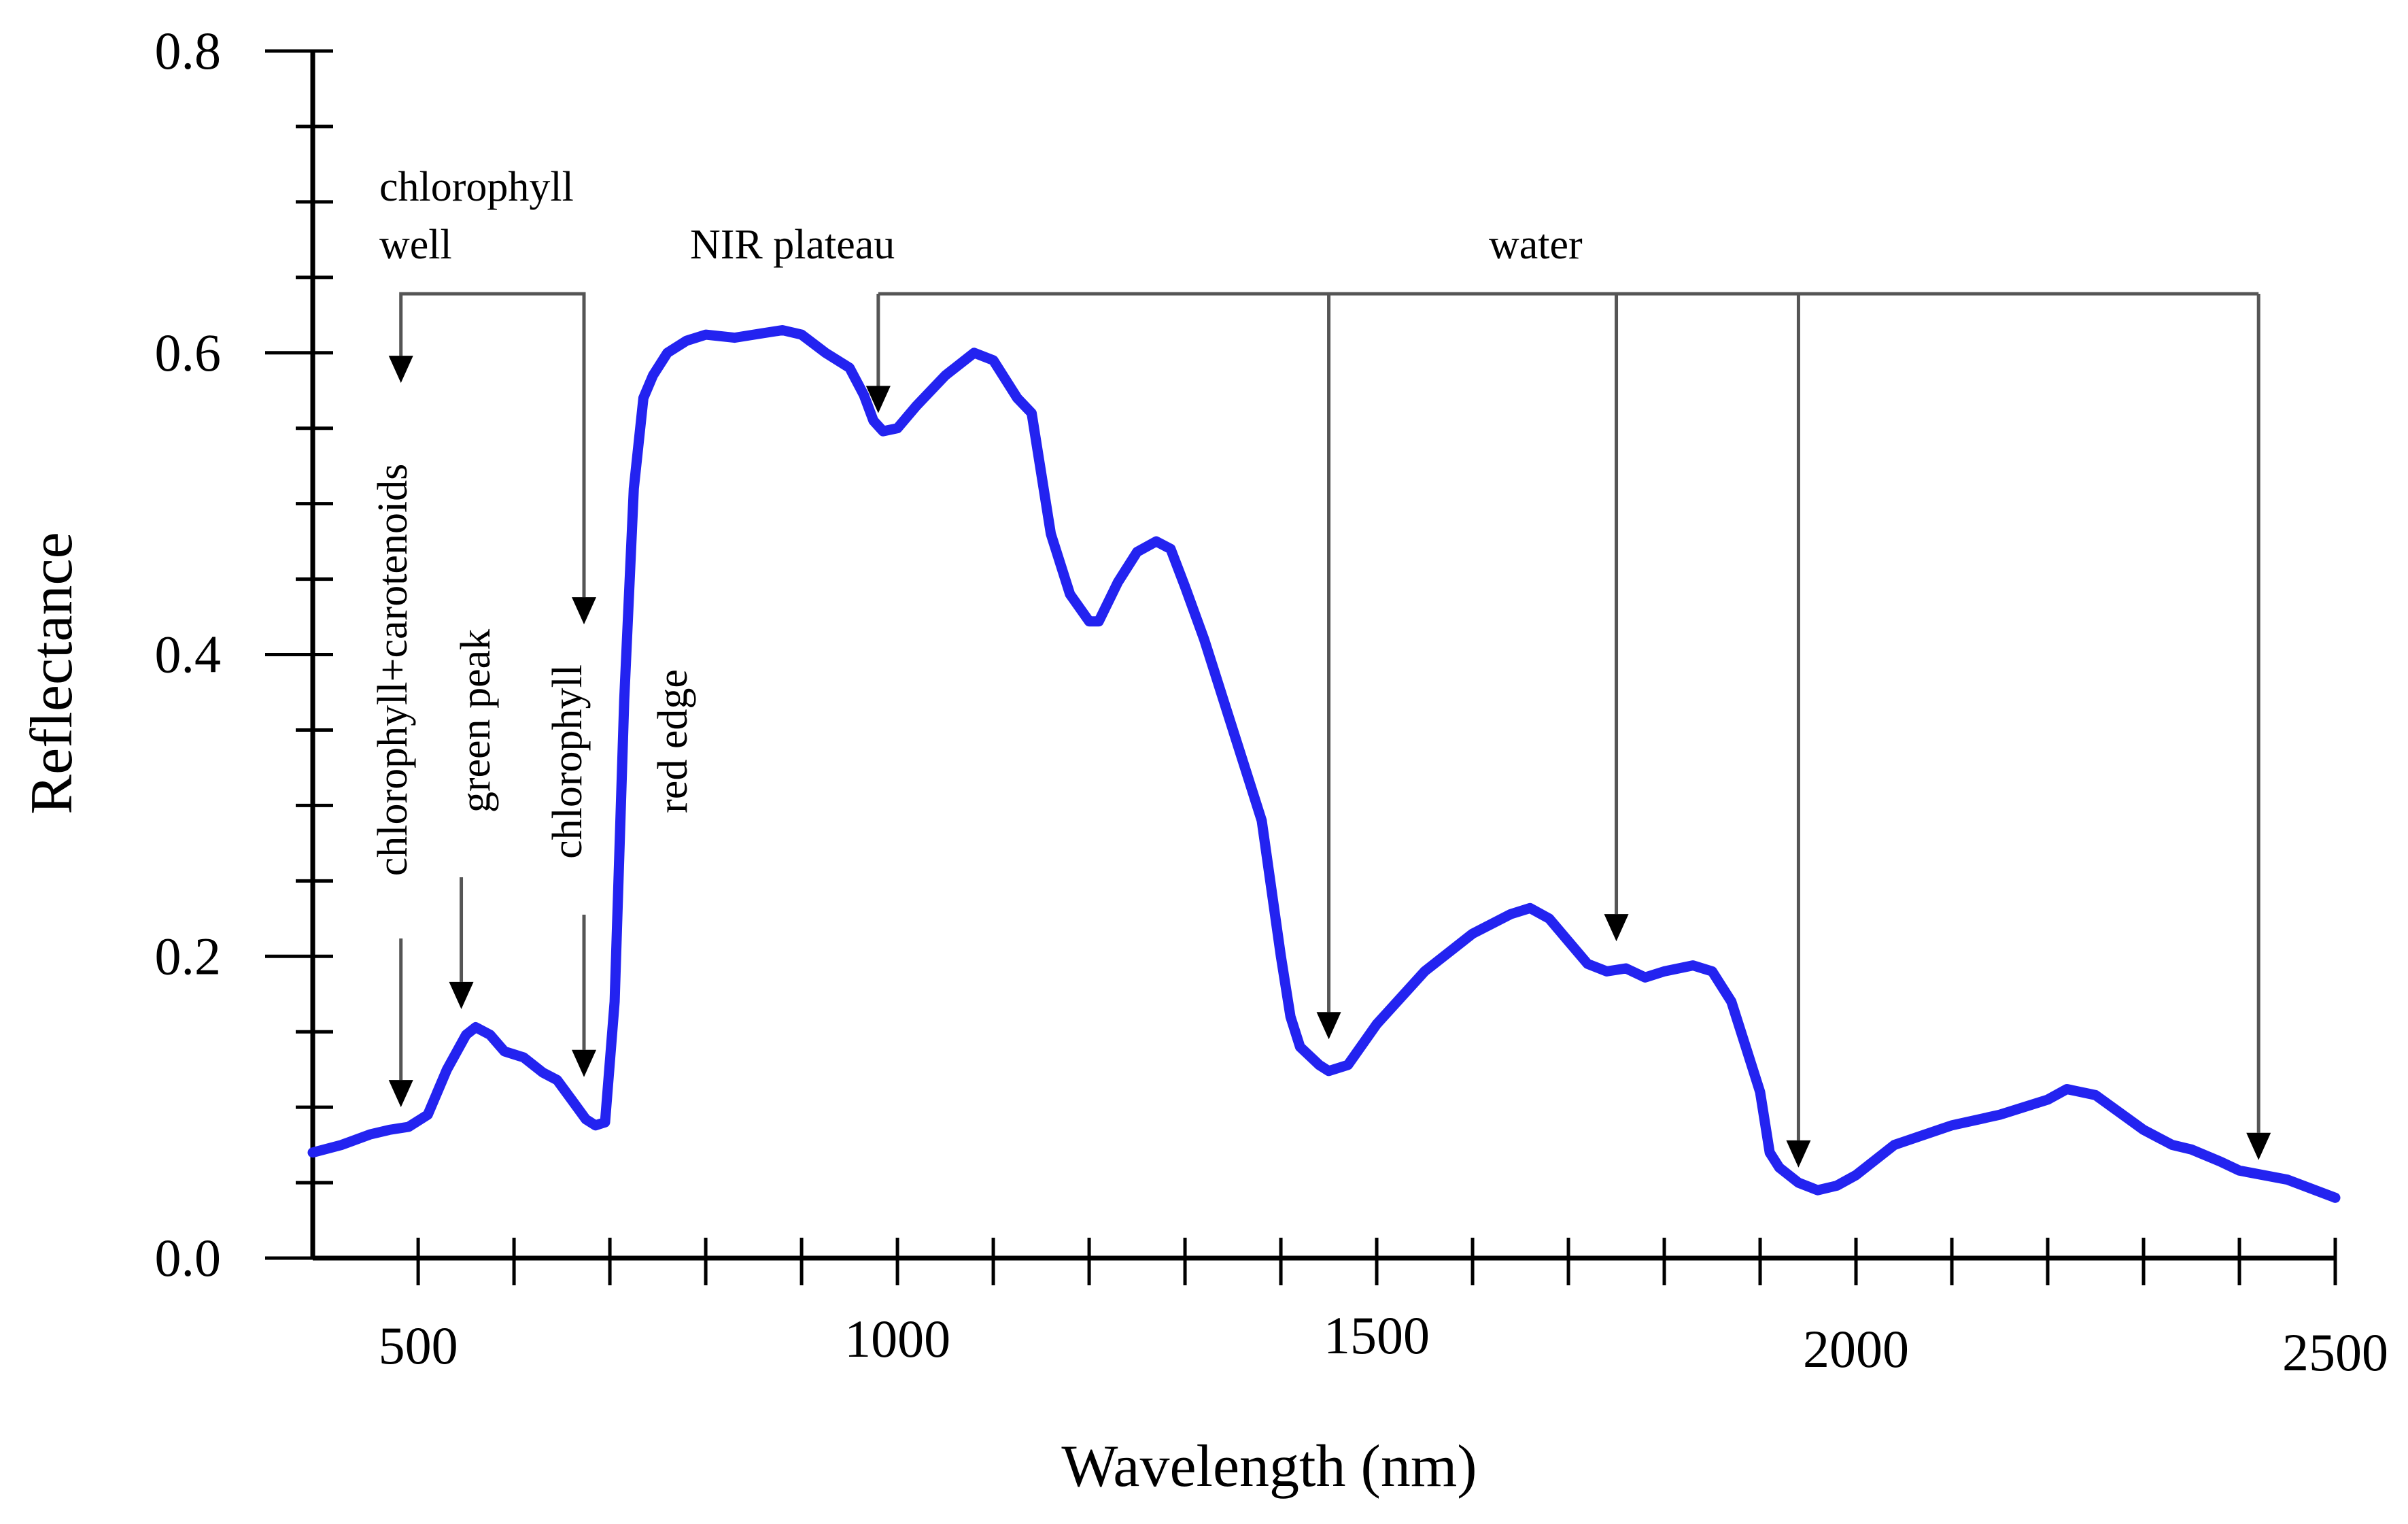 The width and height of the screenshot is (2408, 1524). Describe the element at coordinates (492, 445) in the screenshot. I see `chlorophyll-well-bracket` at that location.